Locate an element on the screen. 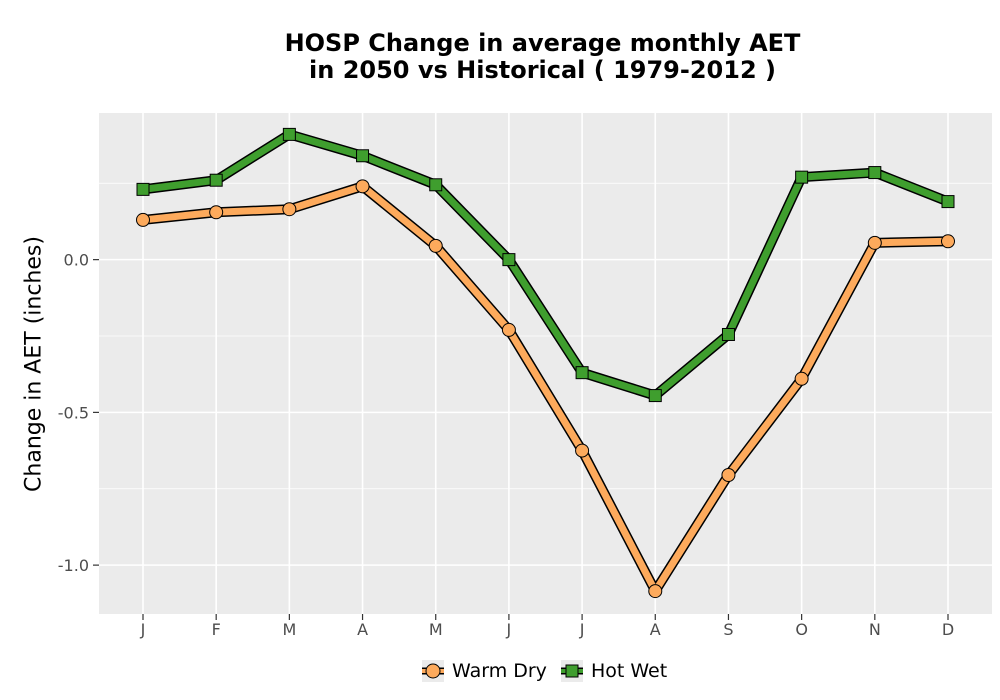 The width and height of the screenshot is (1000, 700). y-tick-label: -1.0 is located at coordinates (73, 565).